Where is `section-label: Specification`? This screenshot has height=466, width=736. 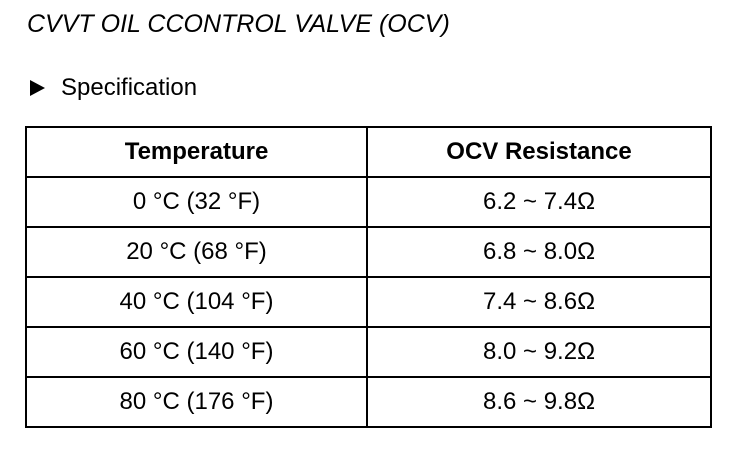 section-label: Specification is located at coordinates (129, 87).